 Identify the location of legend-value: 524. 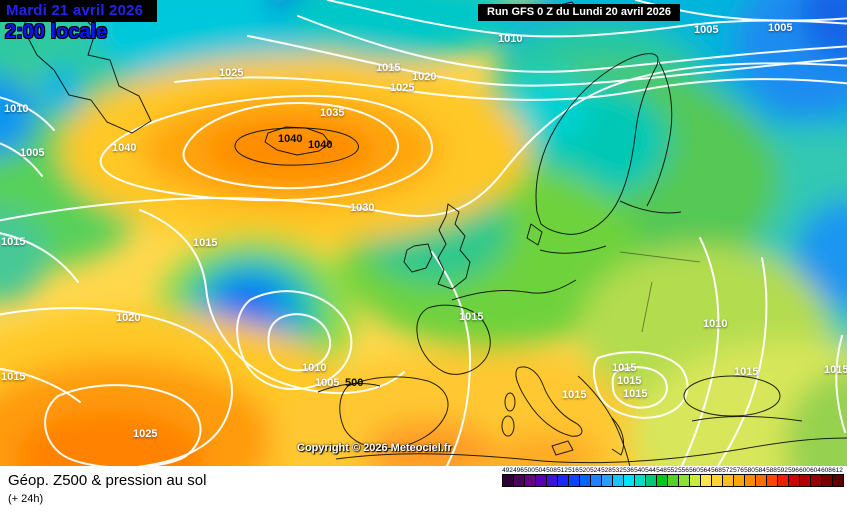
(595, 470).